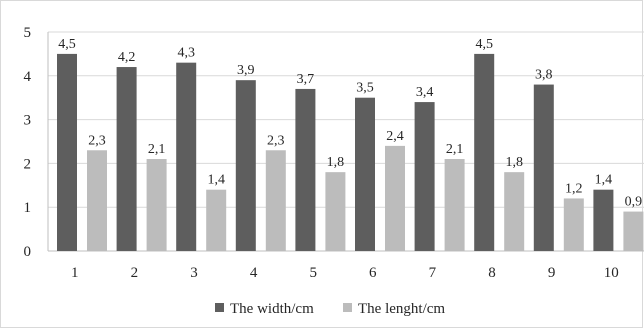 The image size is (644, 329). Describe the element at coordinates (336, 162) in the screenshot. I see `data-label-series2-cat-5: 1,8` at that location.